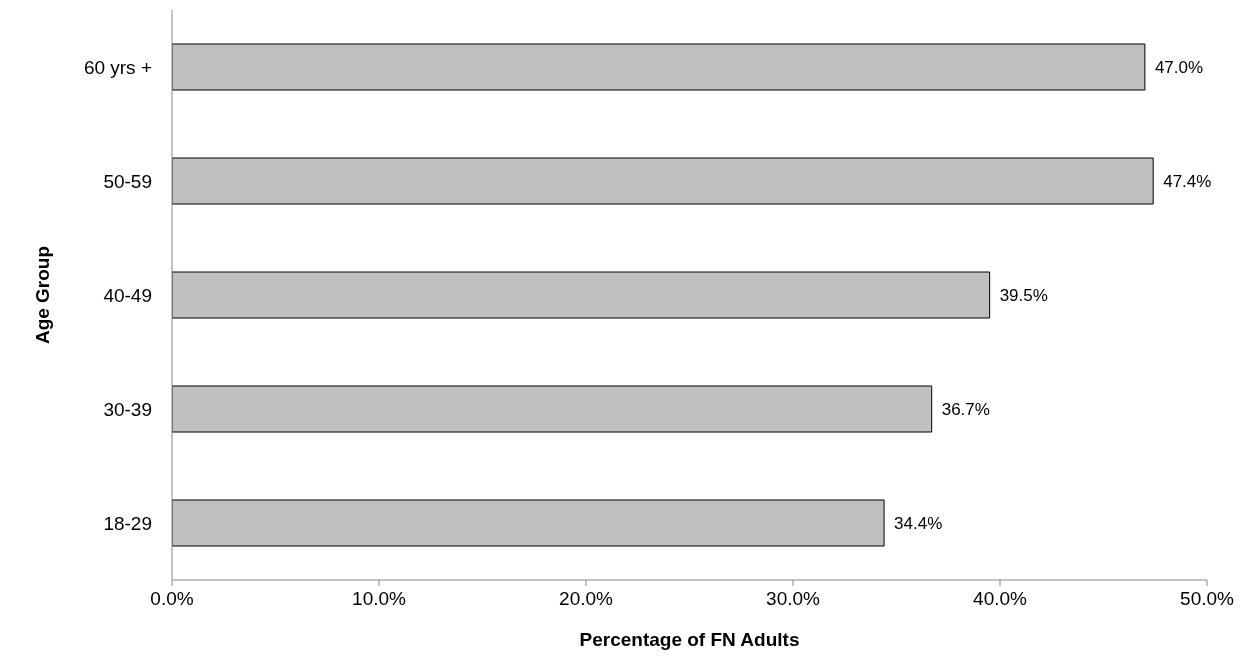 Image resolution: width=1258 pixels, height=665 pixels. I want to click on y-tick-label: 60 yrs +, so click(117, 67).